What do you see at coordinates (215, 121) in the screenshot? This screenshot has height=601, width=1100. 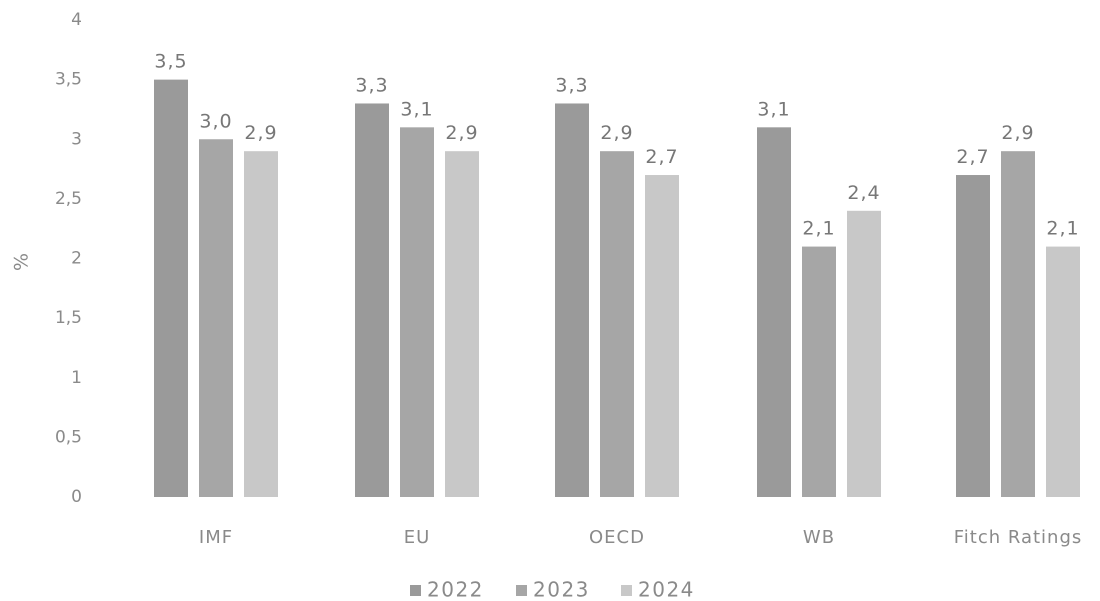 I see `data-label: 3,0` at bounding box center [215, 121].